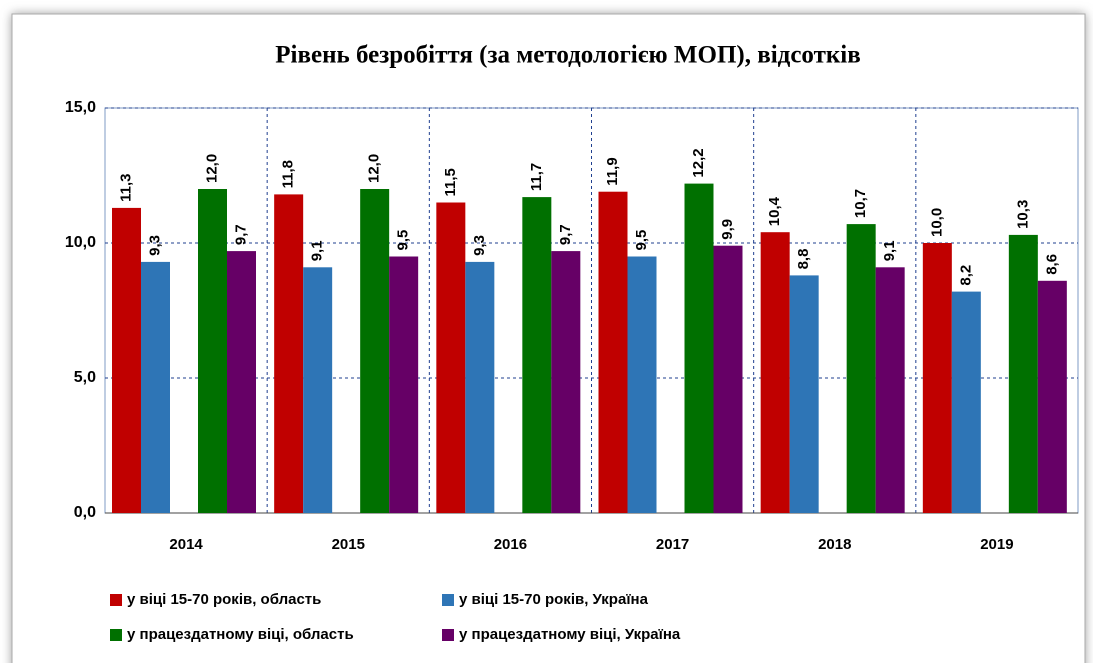 The width and height of the screenshot is (1093, 668). Describe the element at coordinates (125, 188) in the screenshot. I see `data-label: 11,3` at that location.